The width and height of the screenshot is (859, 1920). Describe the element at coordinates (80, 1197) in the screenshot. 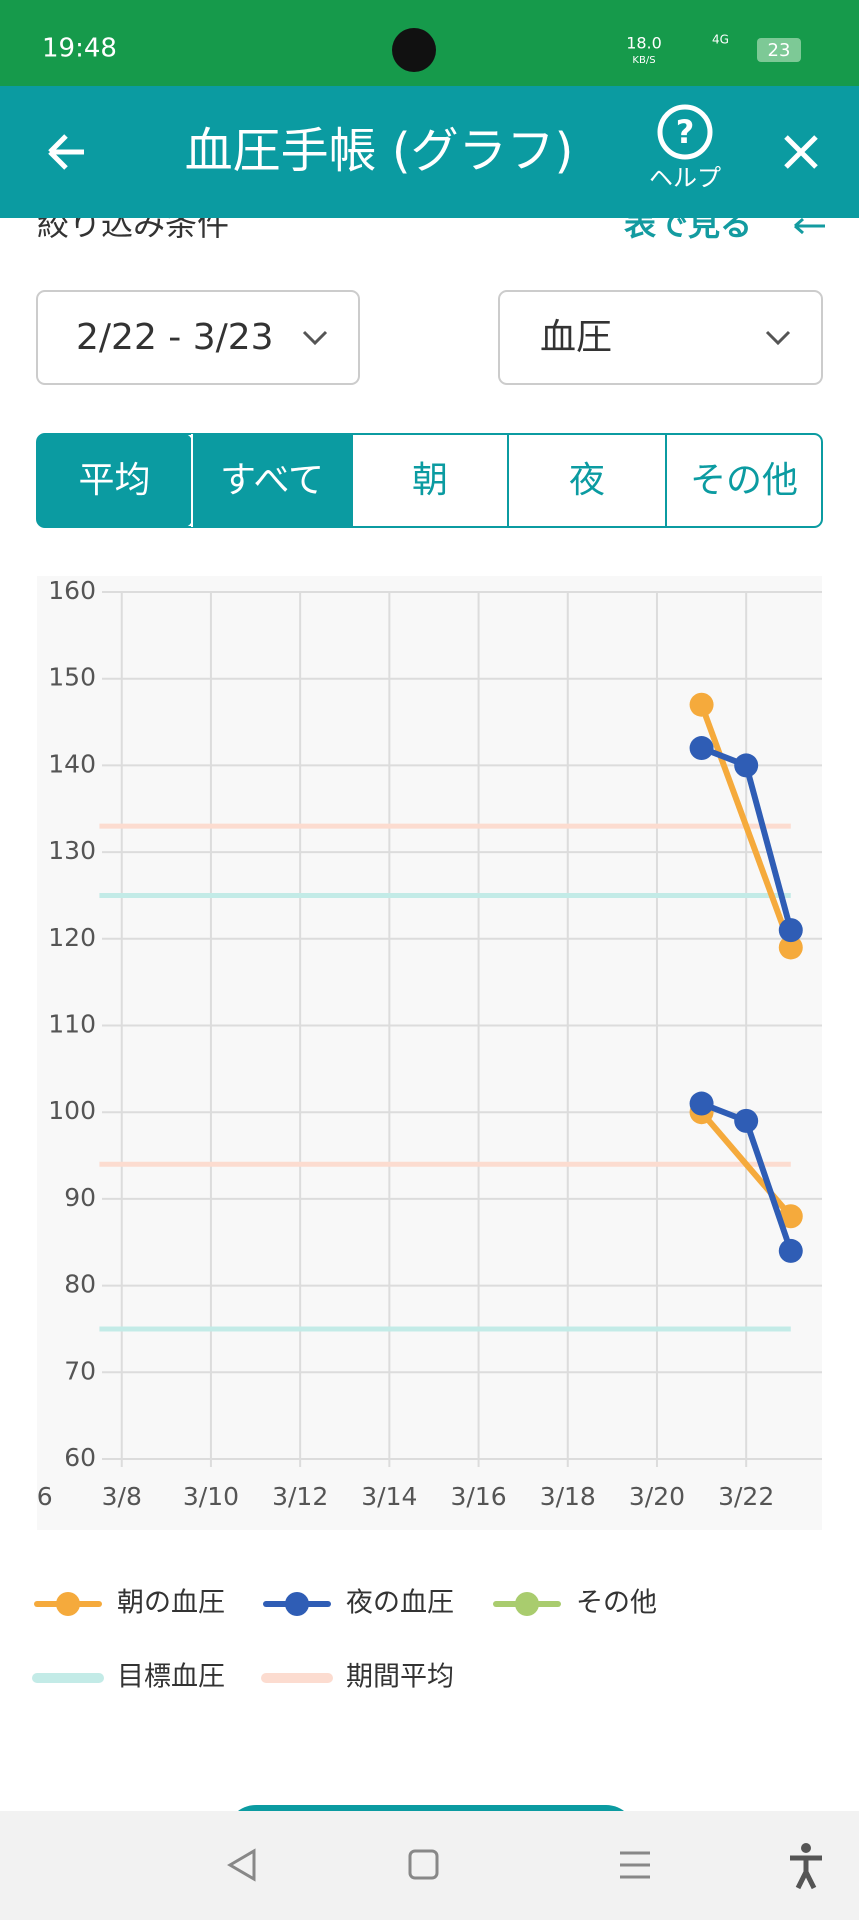

I see `y-tick-label: 90` at that location.